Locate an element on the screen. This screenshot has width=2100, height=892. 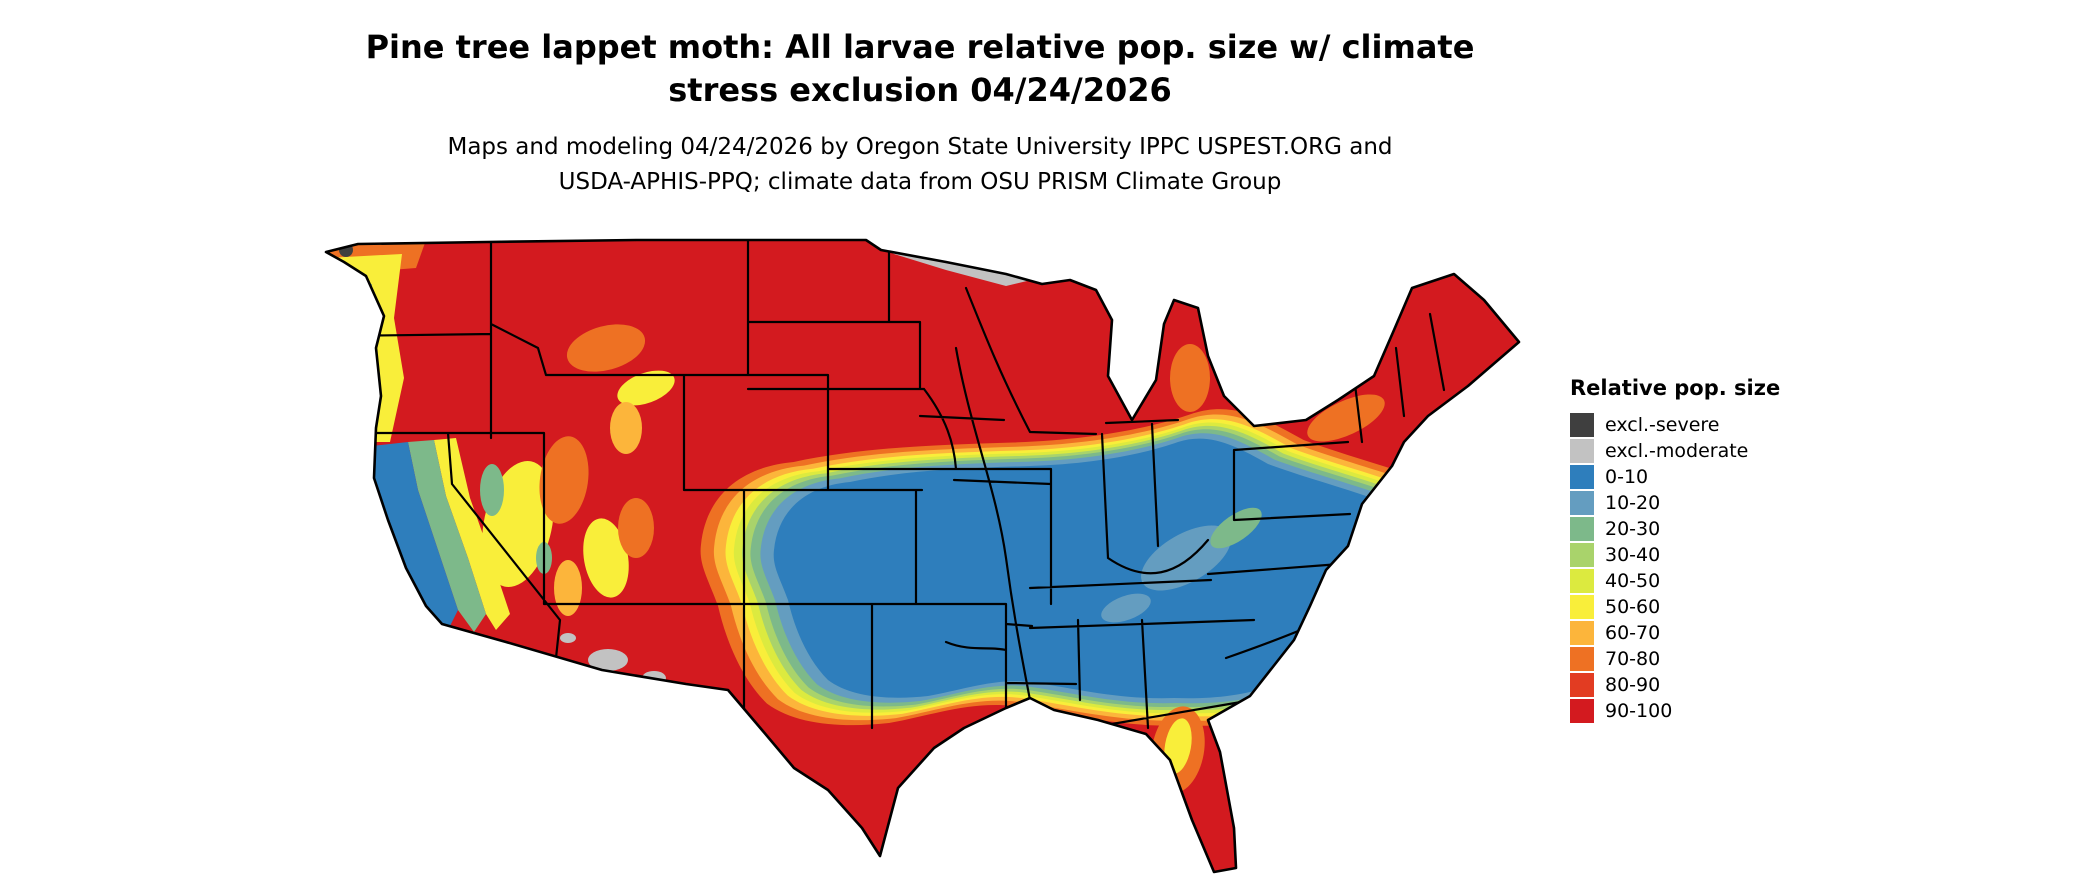
legend-item-10-20: 10-20 is located at coordinates (1675, 503).